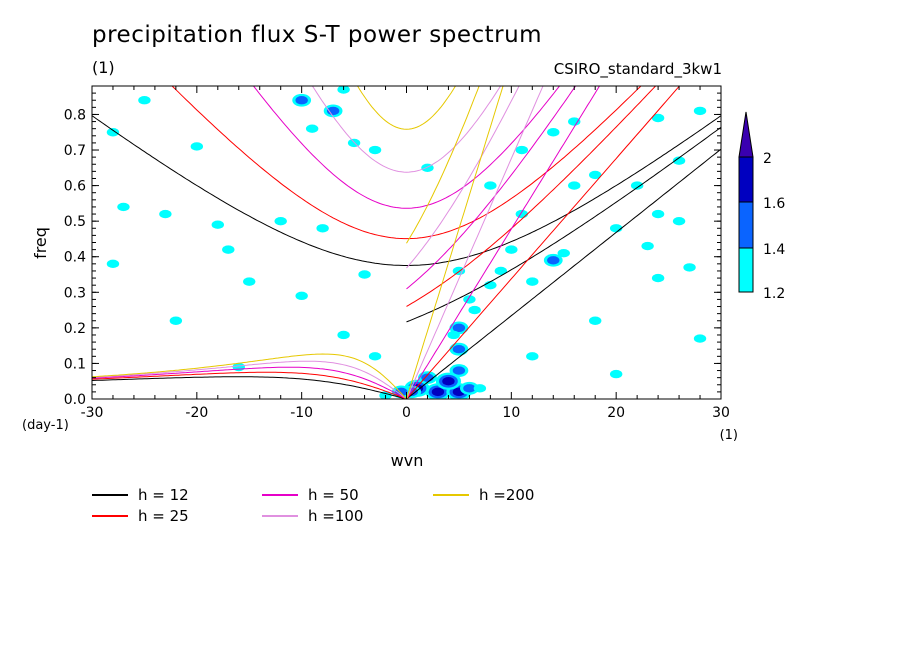 This screenshot has height=654, width=904. Describe the element at coordinates (163, 516) in the screenshot. I see `legend-label: h = 25` at that location.